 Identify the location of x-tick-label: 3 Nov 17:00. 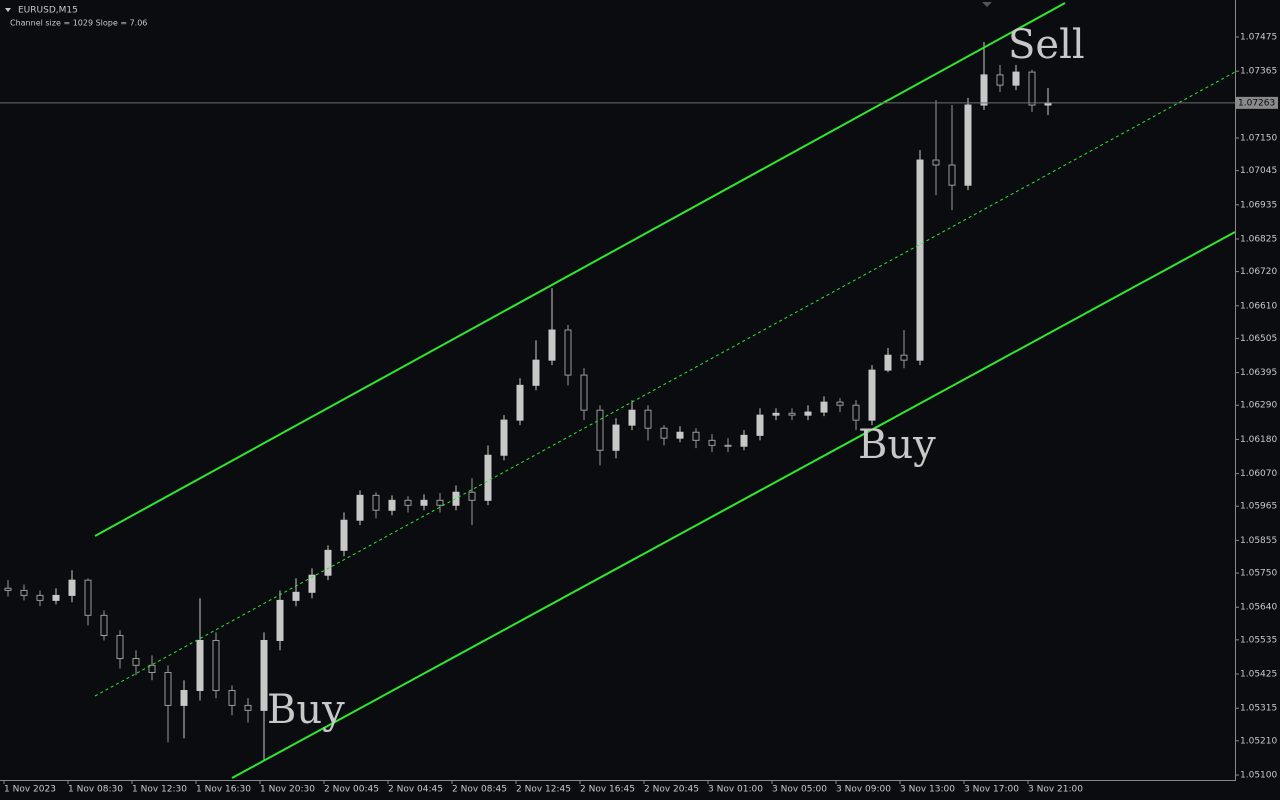
(991, 790).